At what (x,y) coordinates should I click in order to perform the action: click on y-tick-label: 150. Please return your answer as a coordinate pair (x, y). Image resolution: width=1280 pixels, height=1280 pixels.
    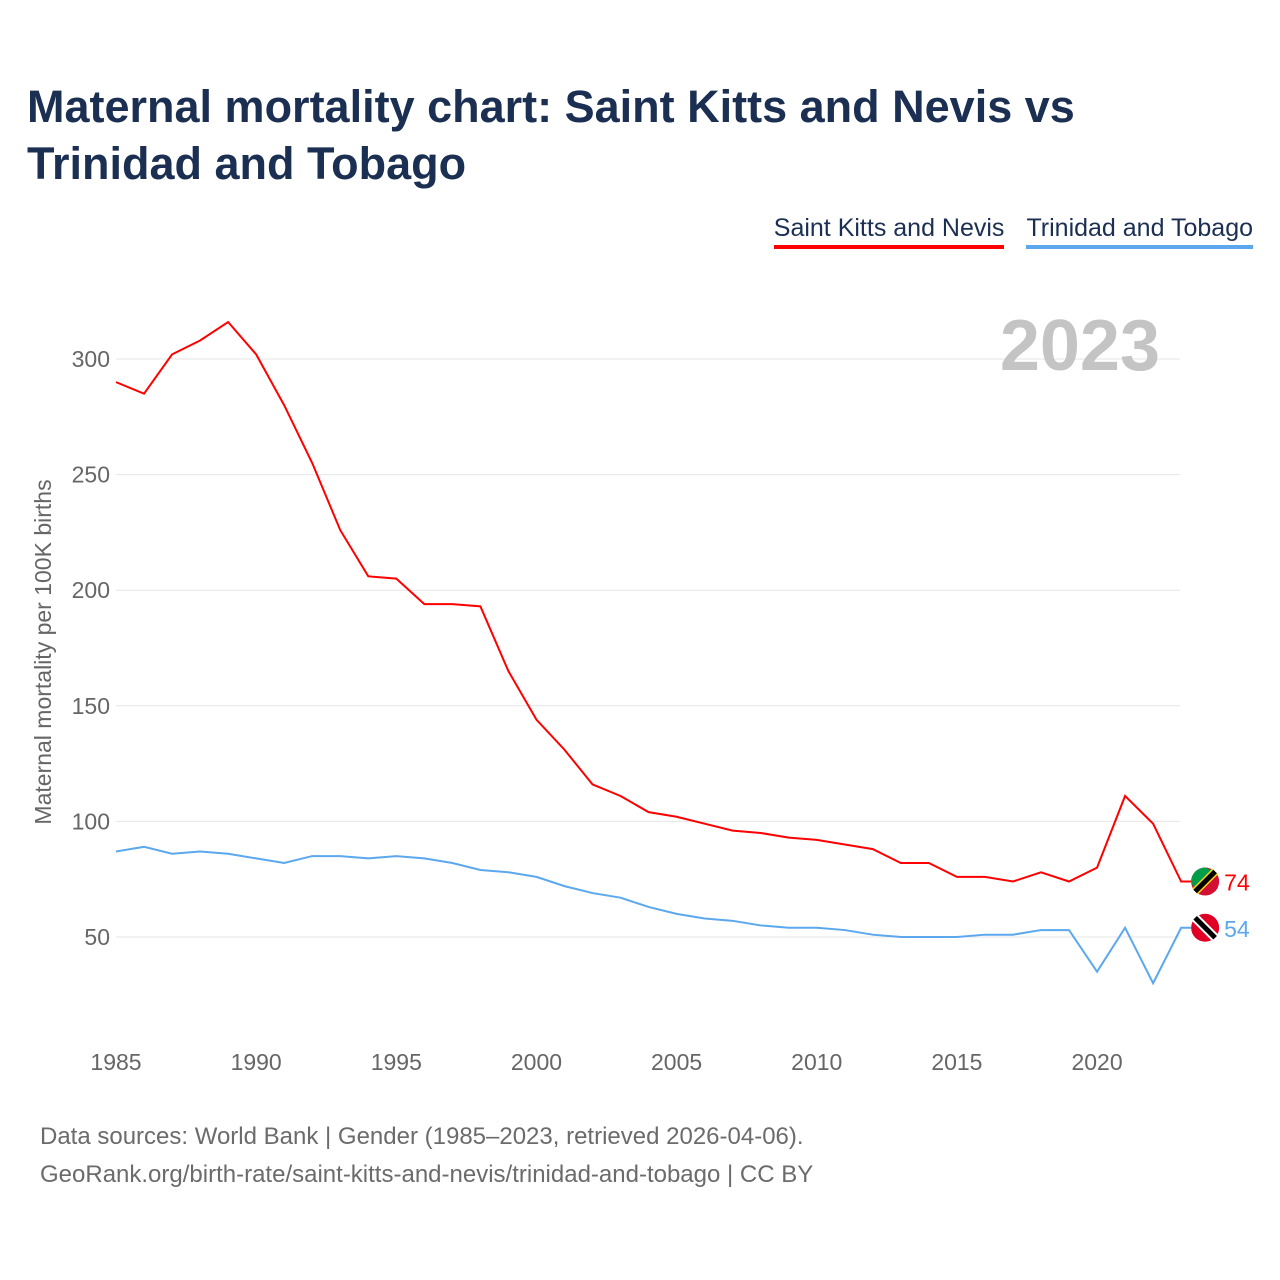
    Looking at the image, I should click on (91, 706).